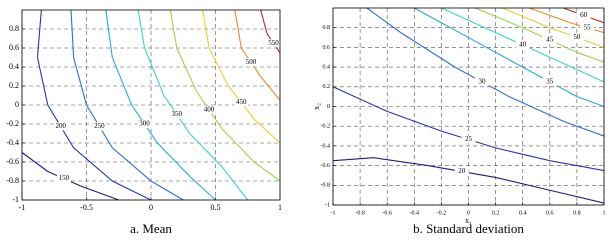 This screenshot has height=240, width=612. I want to click on x-tick-label: 0.2, so click(496, 213).